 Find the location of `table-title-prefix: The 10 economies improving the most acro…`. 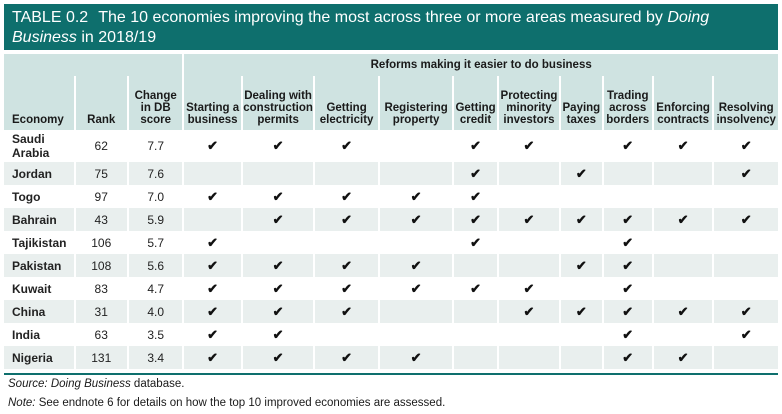

table-title-prefix: The 10 economies improving the most acro… is located at coordinates (383, 17).